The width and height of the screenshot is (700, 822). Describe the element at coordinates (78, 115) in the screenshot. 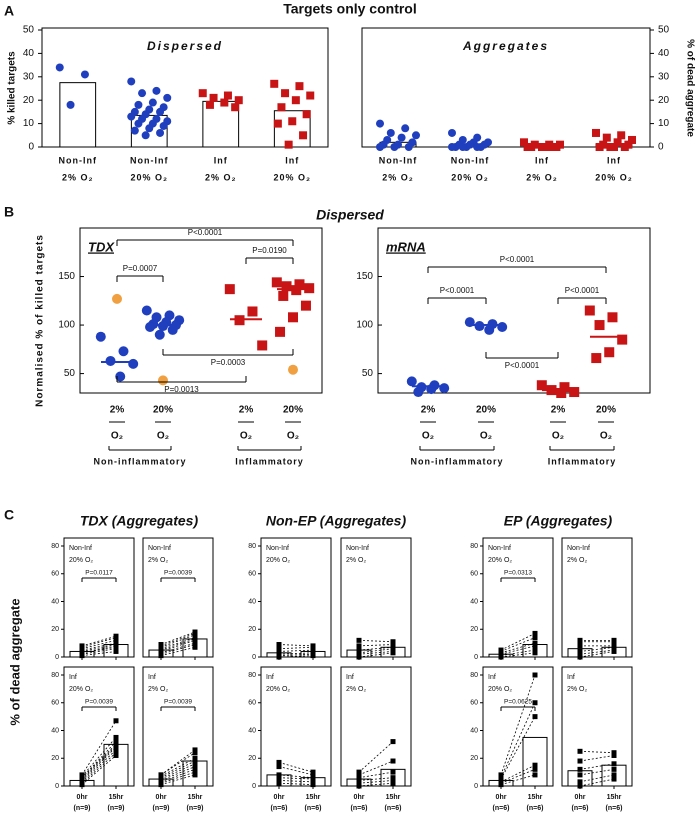

I see `bar` at that location.